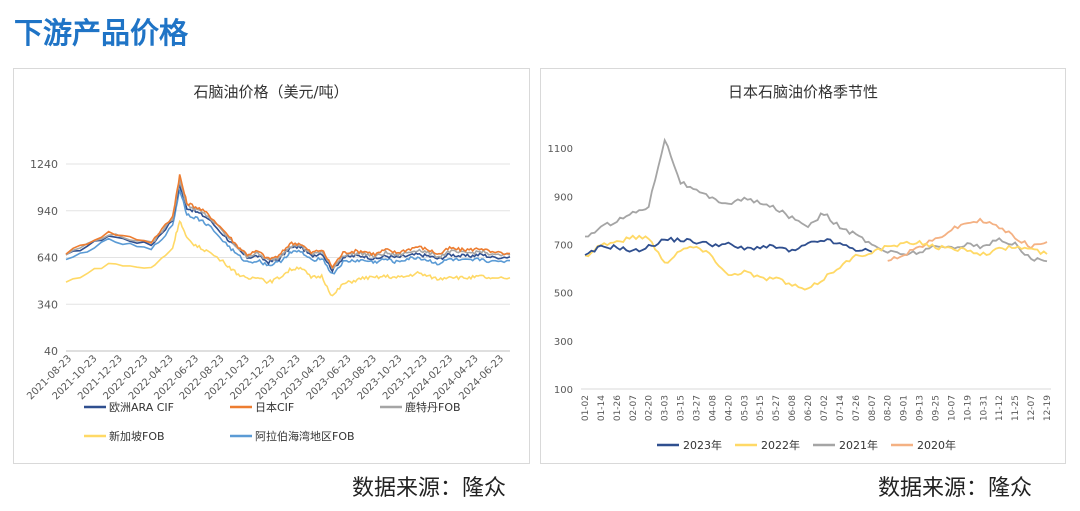  What do you see at coordinates (101, 33) in the screenshot?
I see `page-title: 下游产品价格` at bounding box center [101, 33].